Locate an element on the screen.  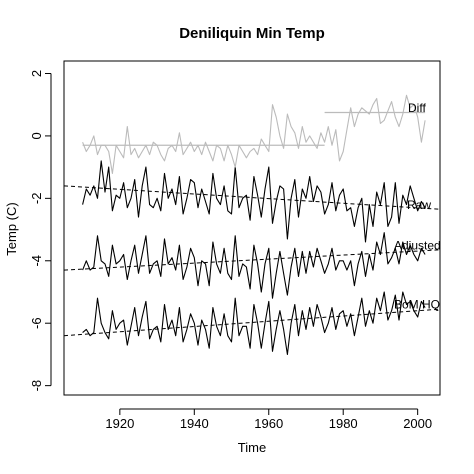
series-line-raw is located at coordinates (254, 201).